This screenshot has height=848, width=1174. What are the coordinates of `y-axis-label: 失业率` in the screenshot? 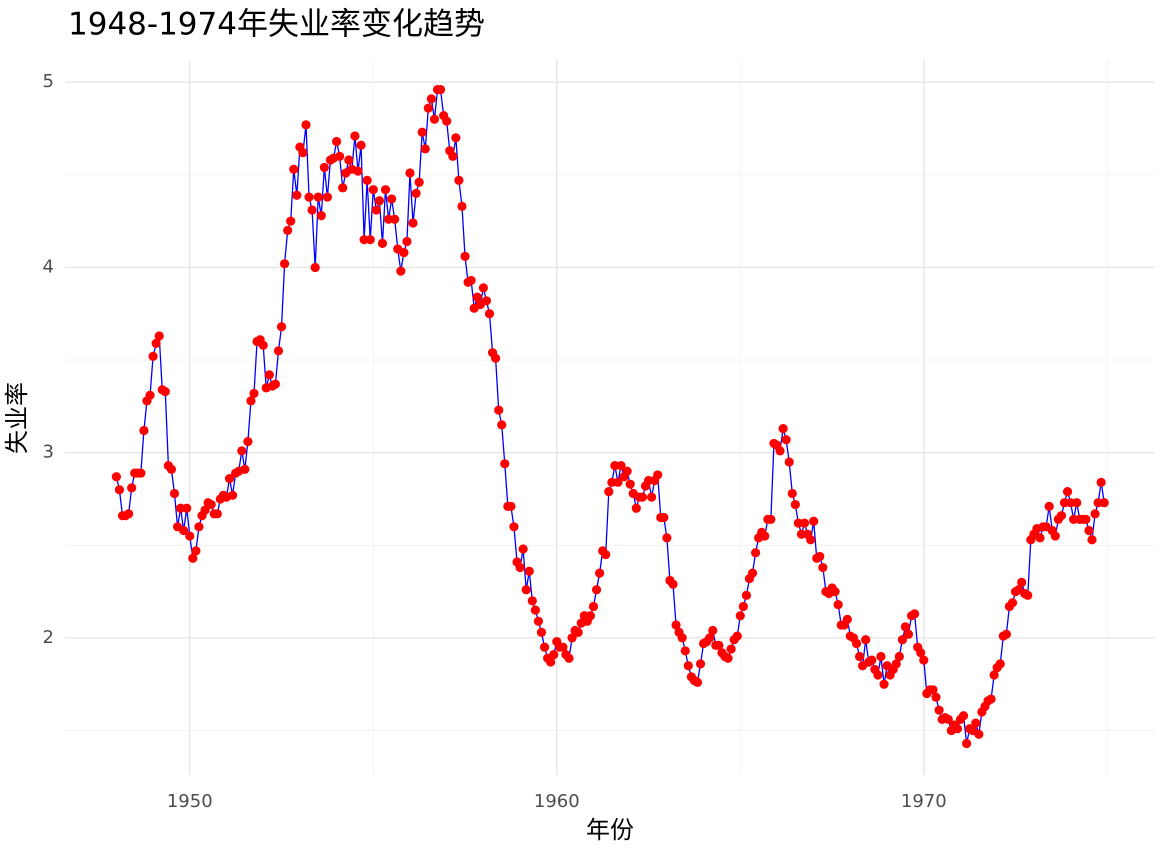 It's located at (17, 418).